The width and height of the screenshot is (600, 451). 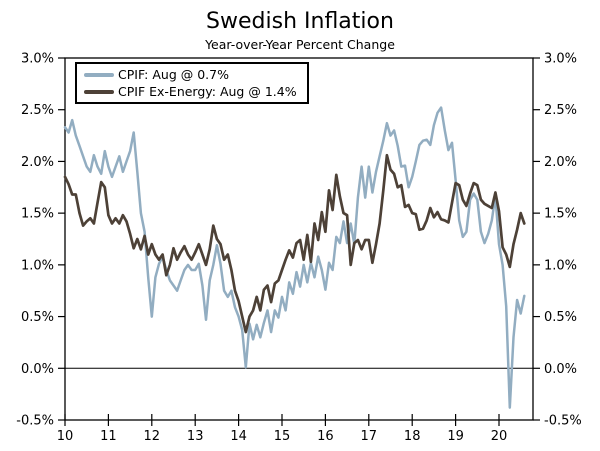 I want to click on x-axis-tick-label: 16, so click(x=325, y=436).